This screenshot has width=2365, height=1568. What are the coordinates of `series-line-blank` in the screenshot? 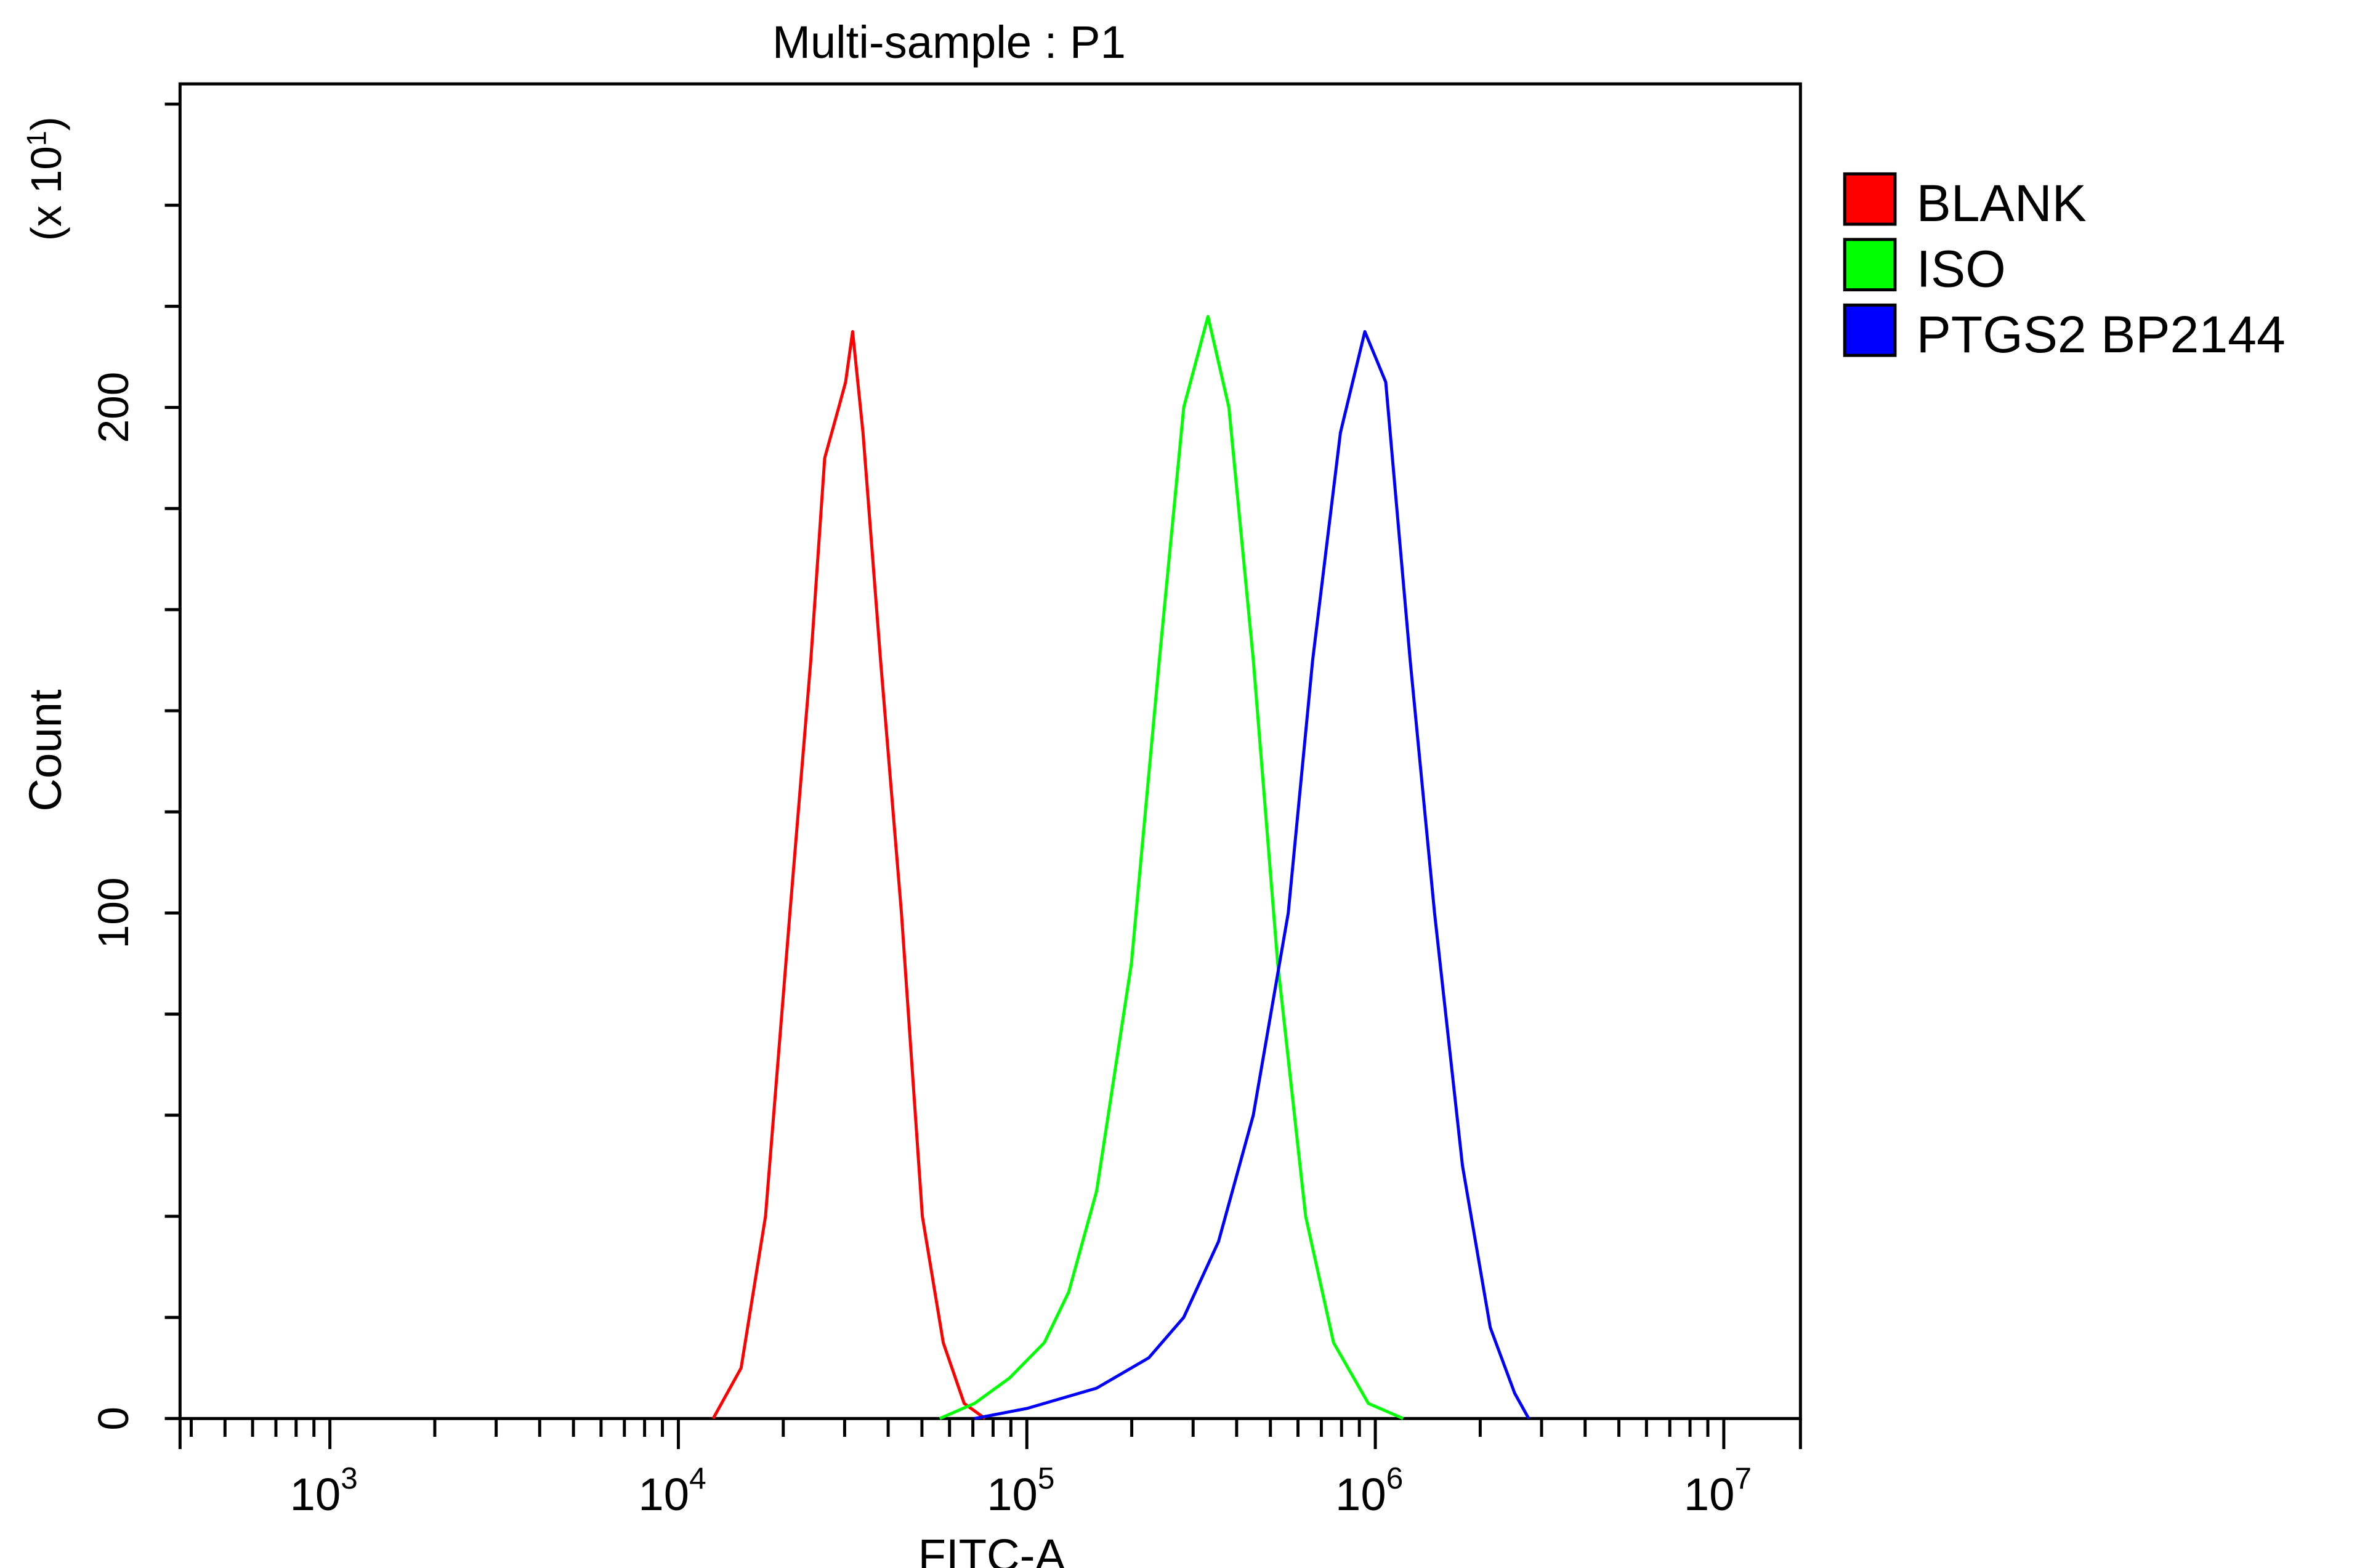 It's located at (848, 874).